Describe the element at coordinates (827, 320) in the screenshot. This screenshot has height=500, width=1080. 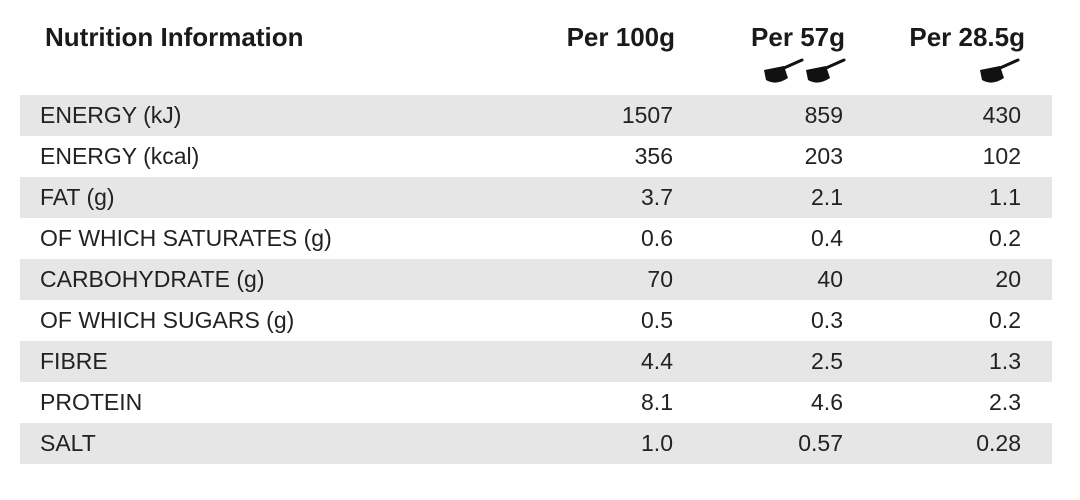
I see `cell-value: 0.3` at that location.